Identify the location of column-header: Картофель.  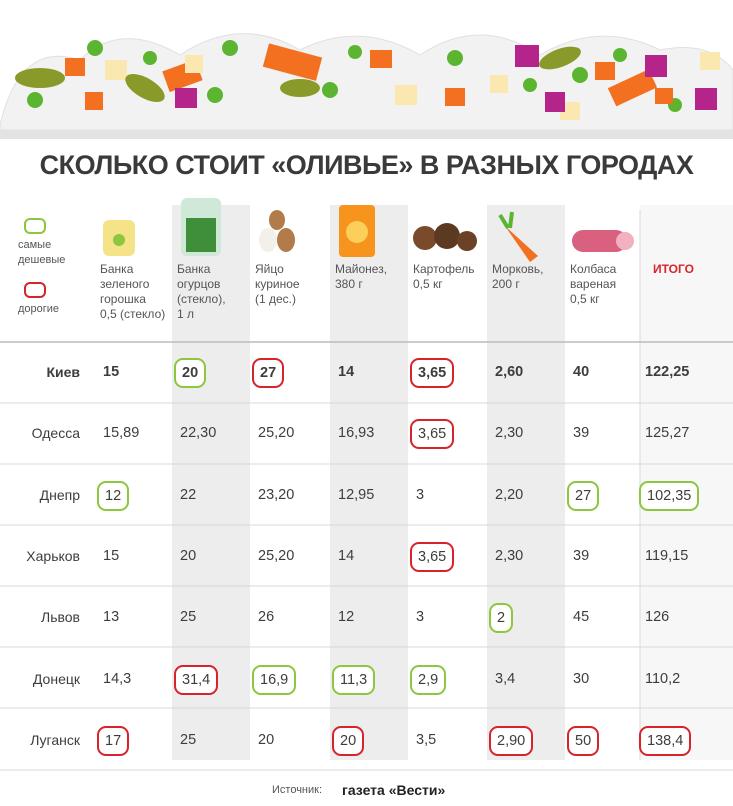
(444, 269).